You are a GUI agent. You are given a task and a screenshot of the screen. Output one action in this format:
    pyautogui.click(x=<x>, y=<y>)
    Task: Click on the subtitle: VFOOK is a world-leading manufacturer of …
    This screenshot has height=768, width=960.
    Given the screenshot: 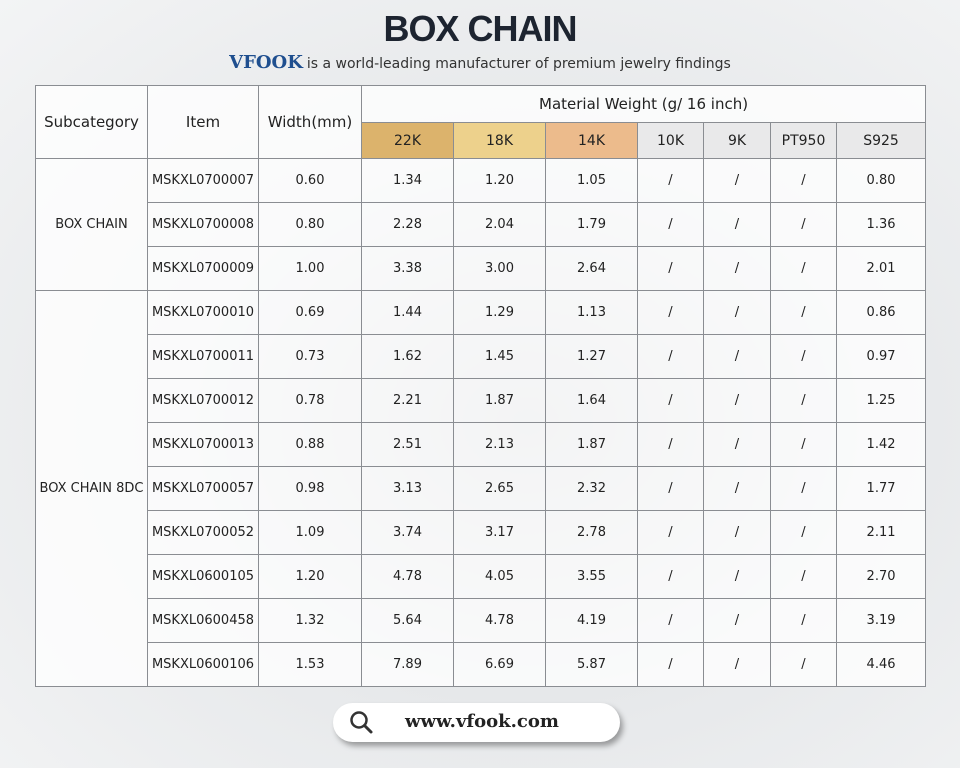 What is the action you would take?
    pyautogui.click(x=480, y=62)
    